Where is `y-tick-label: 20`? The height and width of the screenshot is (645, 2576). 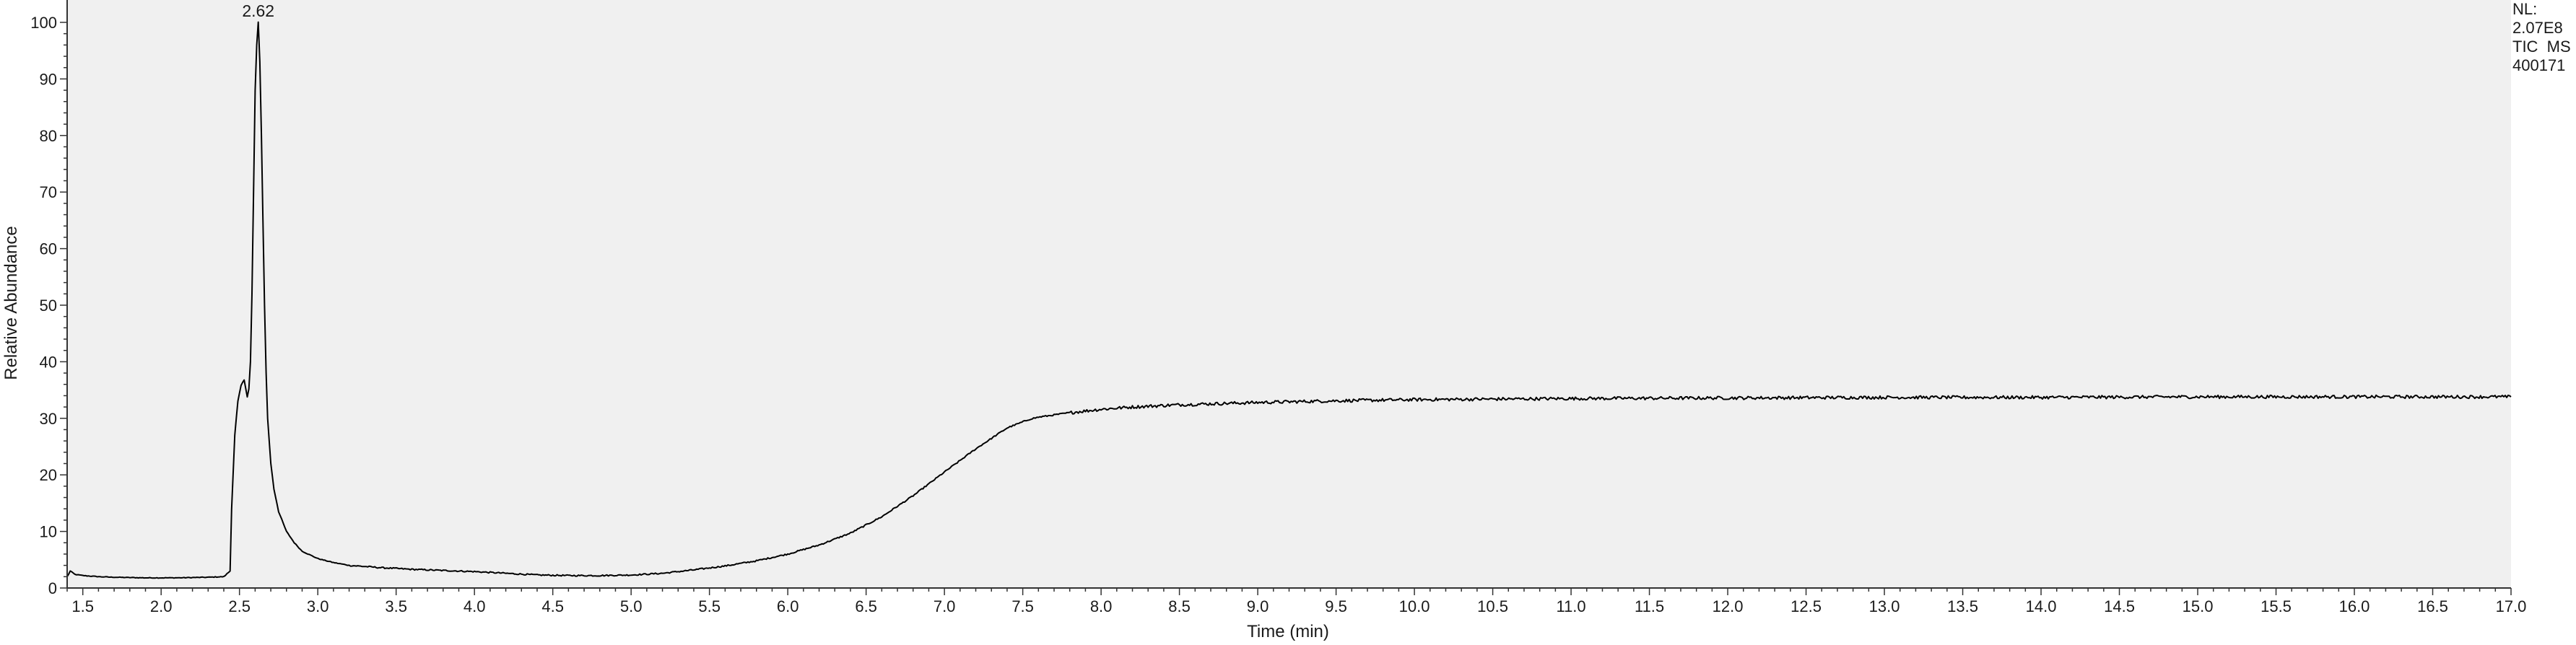
y-tick-label: 20 is located at coordinates (48, 475).